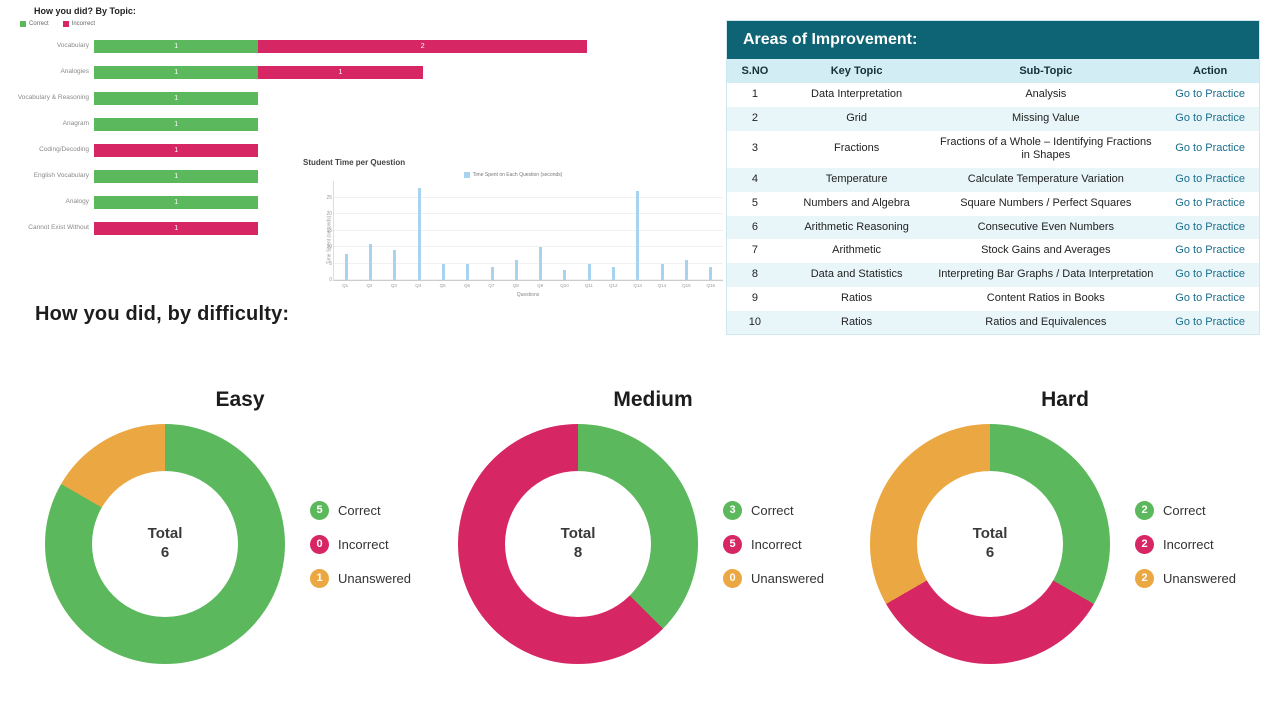 The image size is (1280, 720). What do you see at coordinates (637, 285) in the screenshot?
I see `x-tick-label: Q13` at bounding box center [637, 285].